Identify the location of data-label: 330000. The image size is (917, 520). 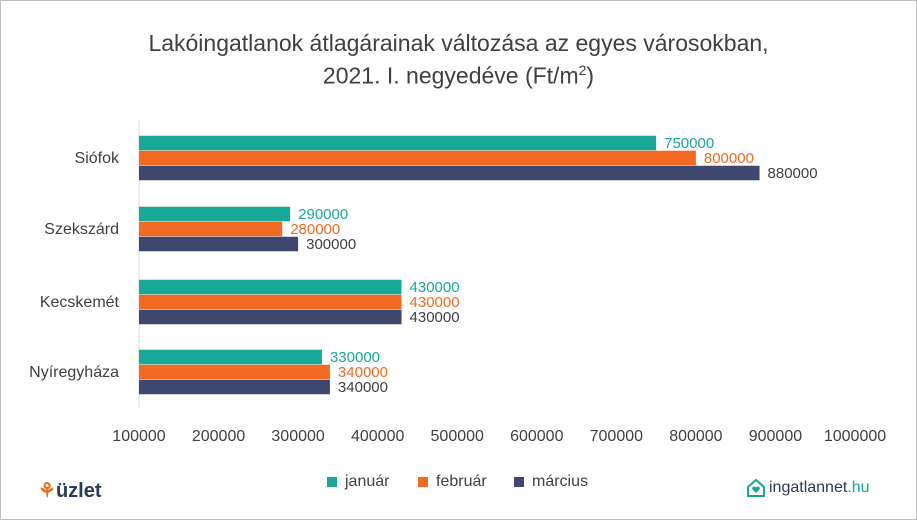
(355, 357).